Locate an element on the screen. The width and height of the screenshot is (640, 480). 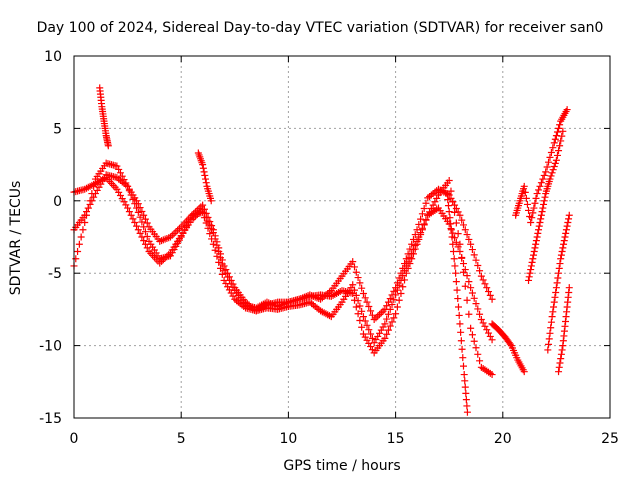
series-late-b is located at coordinates (541, 166).